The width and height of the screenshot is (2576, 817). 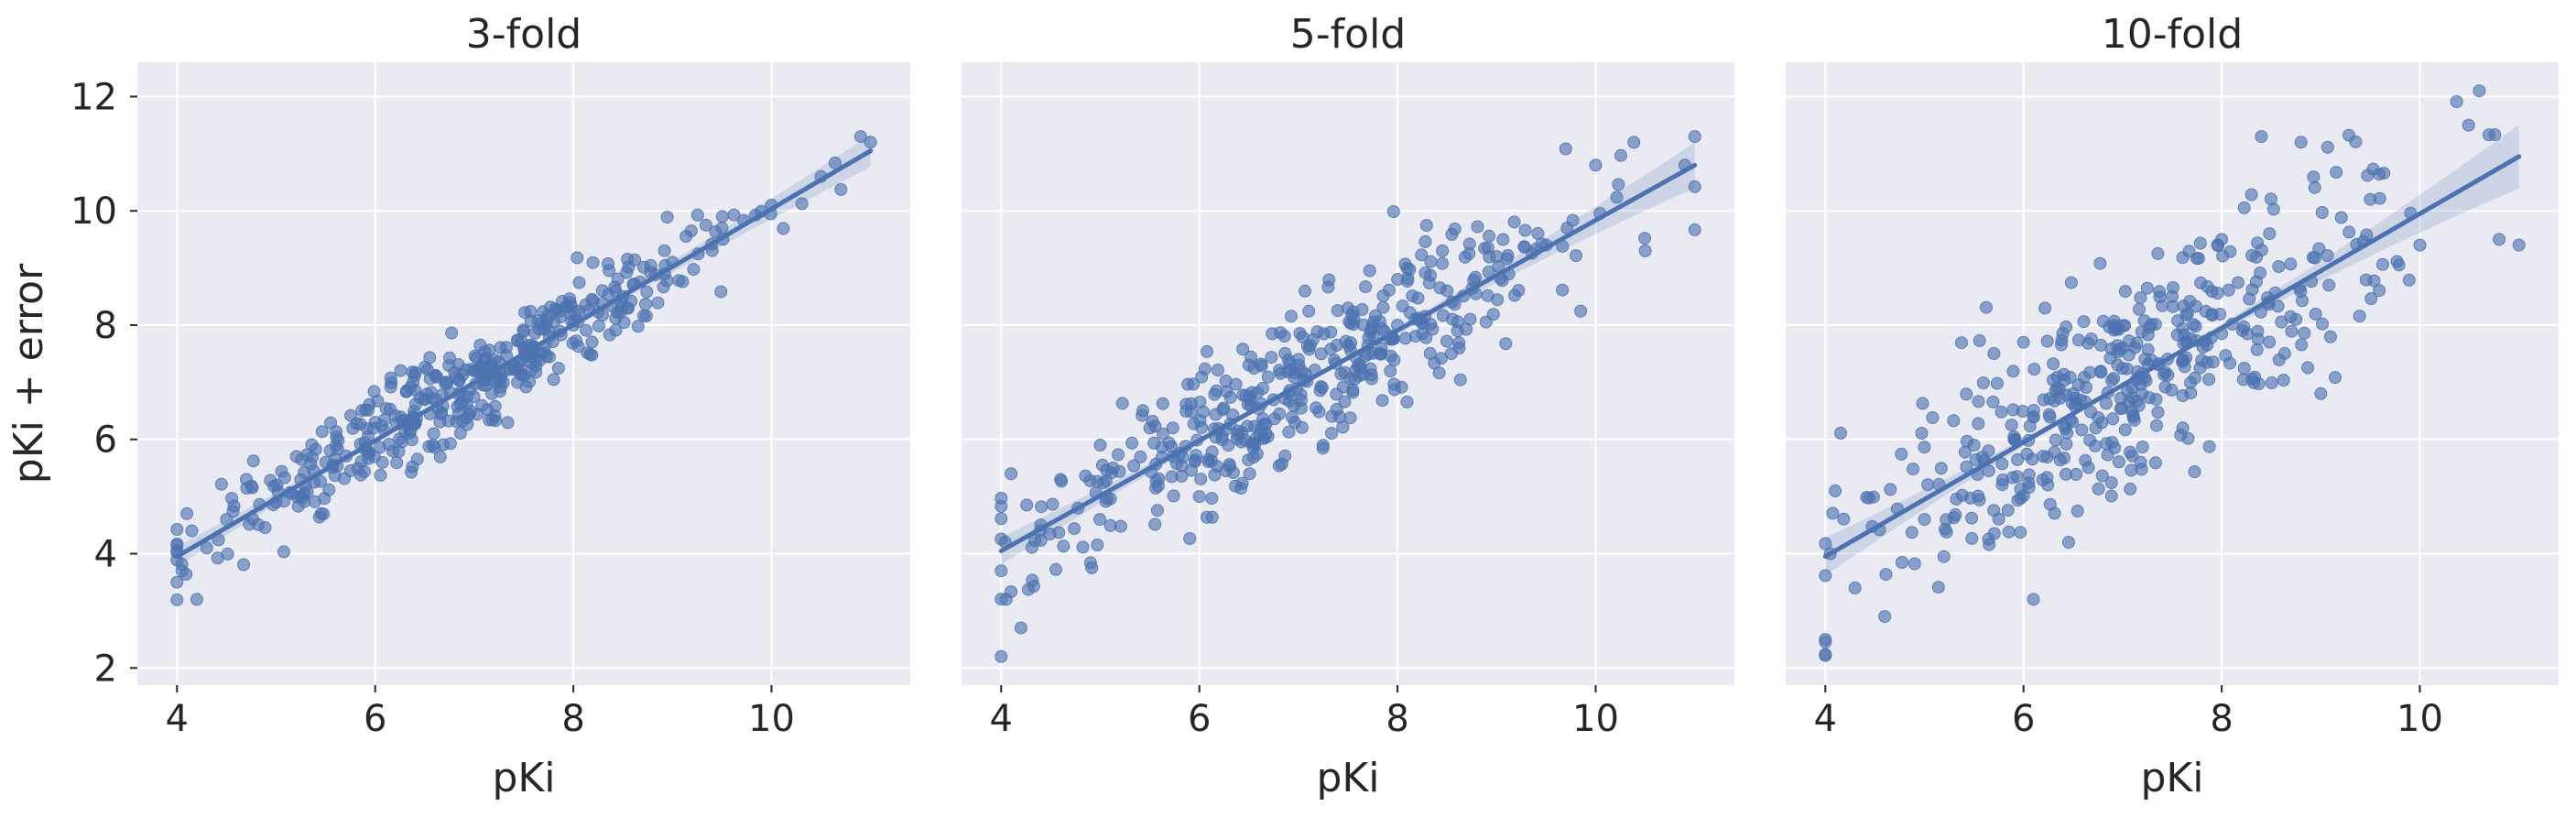 I want to click on regression-line-10-fold, so click(x=2172, y=357).